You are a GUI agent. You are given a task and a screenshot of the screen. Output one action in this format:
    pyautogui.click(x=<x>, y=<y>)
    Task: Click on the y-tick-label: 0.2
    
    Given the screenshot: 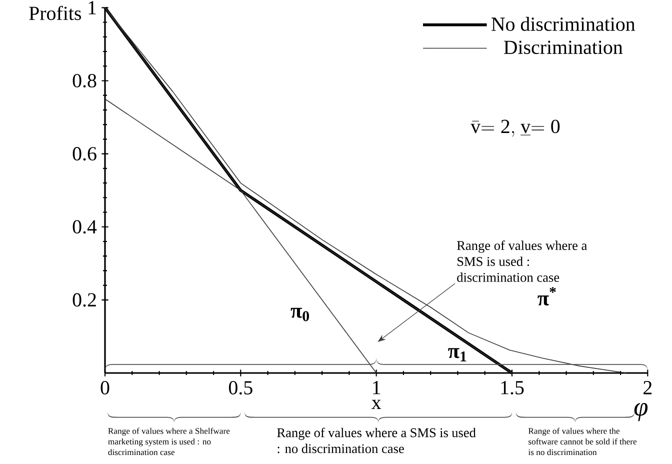 What is the action you would take?
    pyautogui.click(x=84, y=300)
    